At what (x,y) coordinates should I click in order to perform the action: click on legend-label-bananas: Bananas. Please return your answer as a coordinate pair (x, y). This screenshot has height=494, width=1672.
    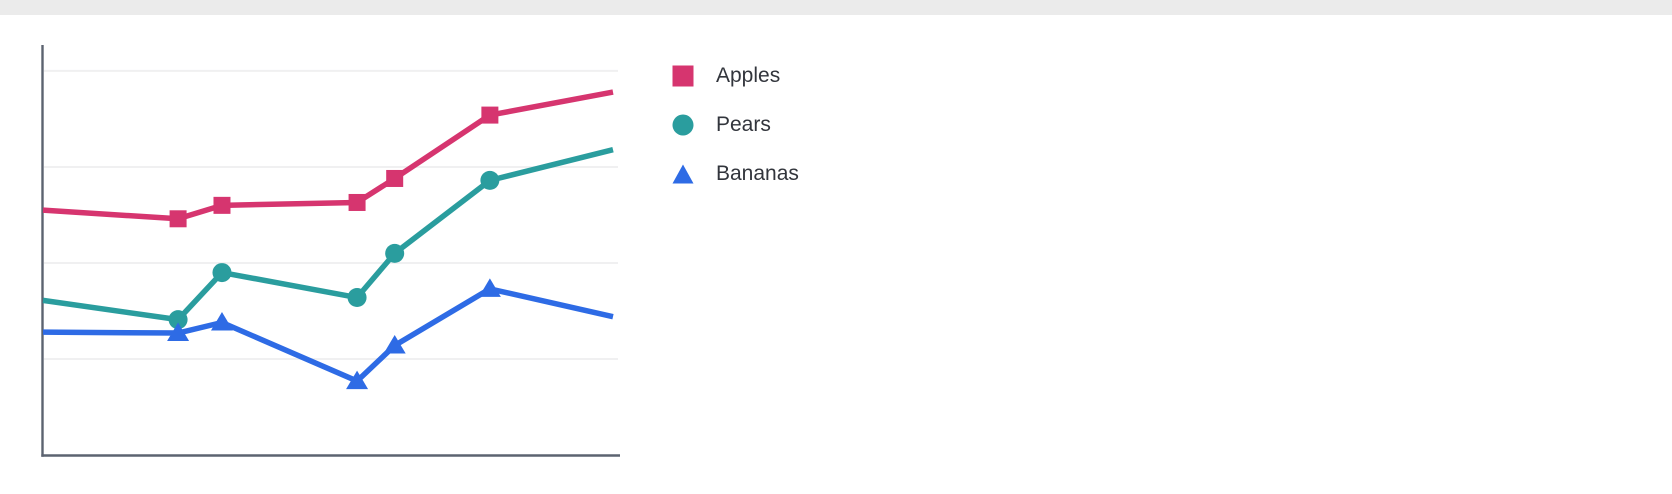
    Looking at the image, I should click on (757, 173).